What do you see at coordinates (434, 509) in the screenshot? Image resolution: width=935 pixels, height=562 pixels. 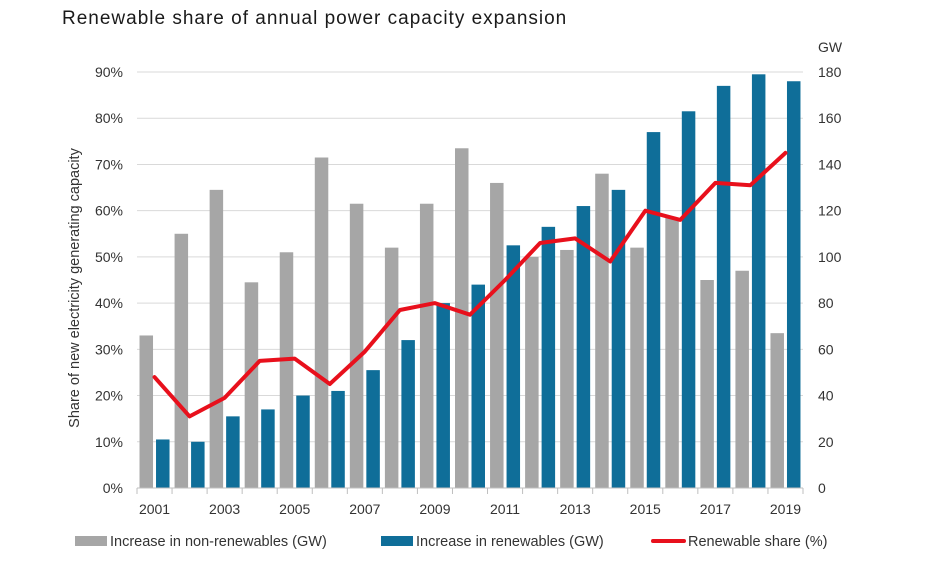 I see `x-tick-label: 2009` at bounding box center [434, 509].